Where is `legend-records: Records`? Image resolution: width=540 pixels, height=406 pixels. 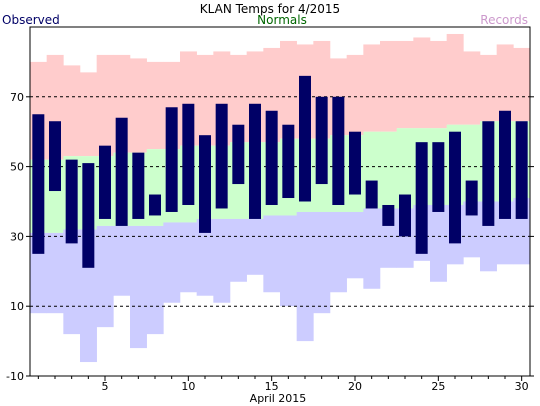 legend-records: Records is located at coordinates (504, 20).